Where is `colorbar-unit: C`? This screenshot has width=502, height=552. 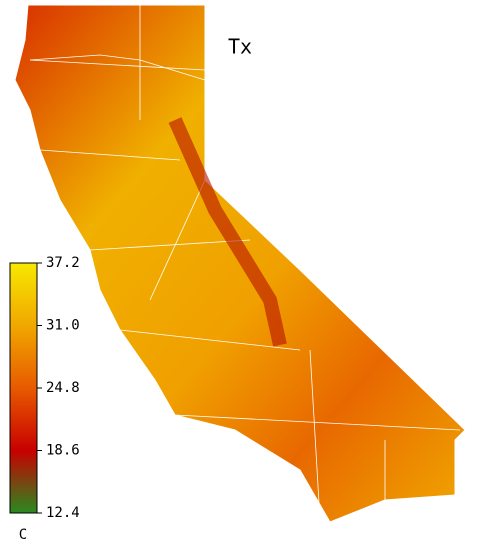 colorbar-unit: C is located at coordinates (23, 535).